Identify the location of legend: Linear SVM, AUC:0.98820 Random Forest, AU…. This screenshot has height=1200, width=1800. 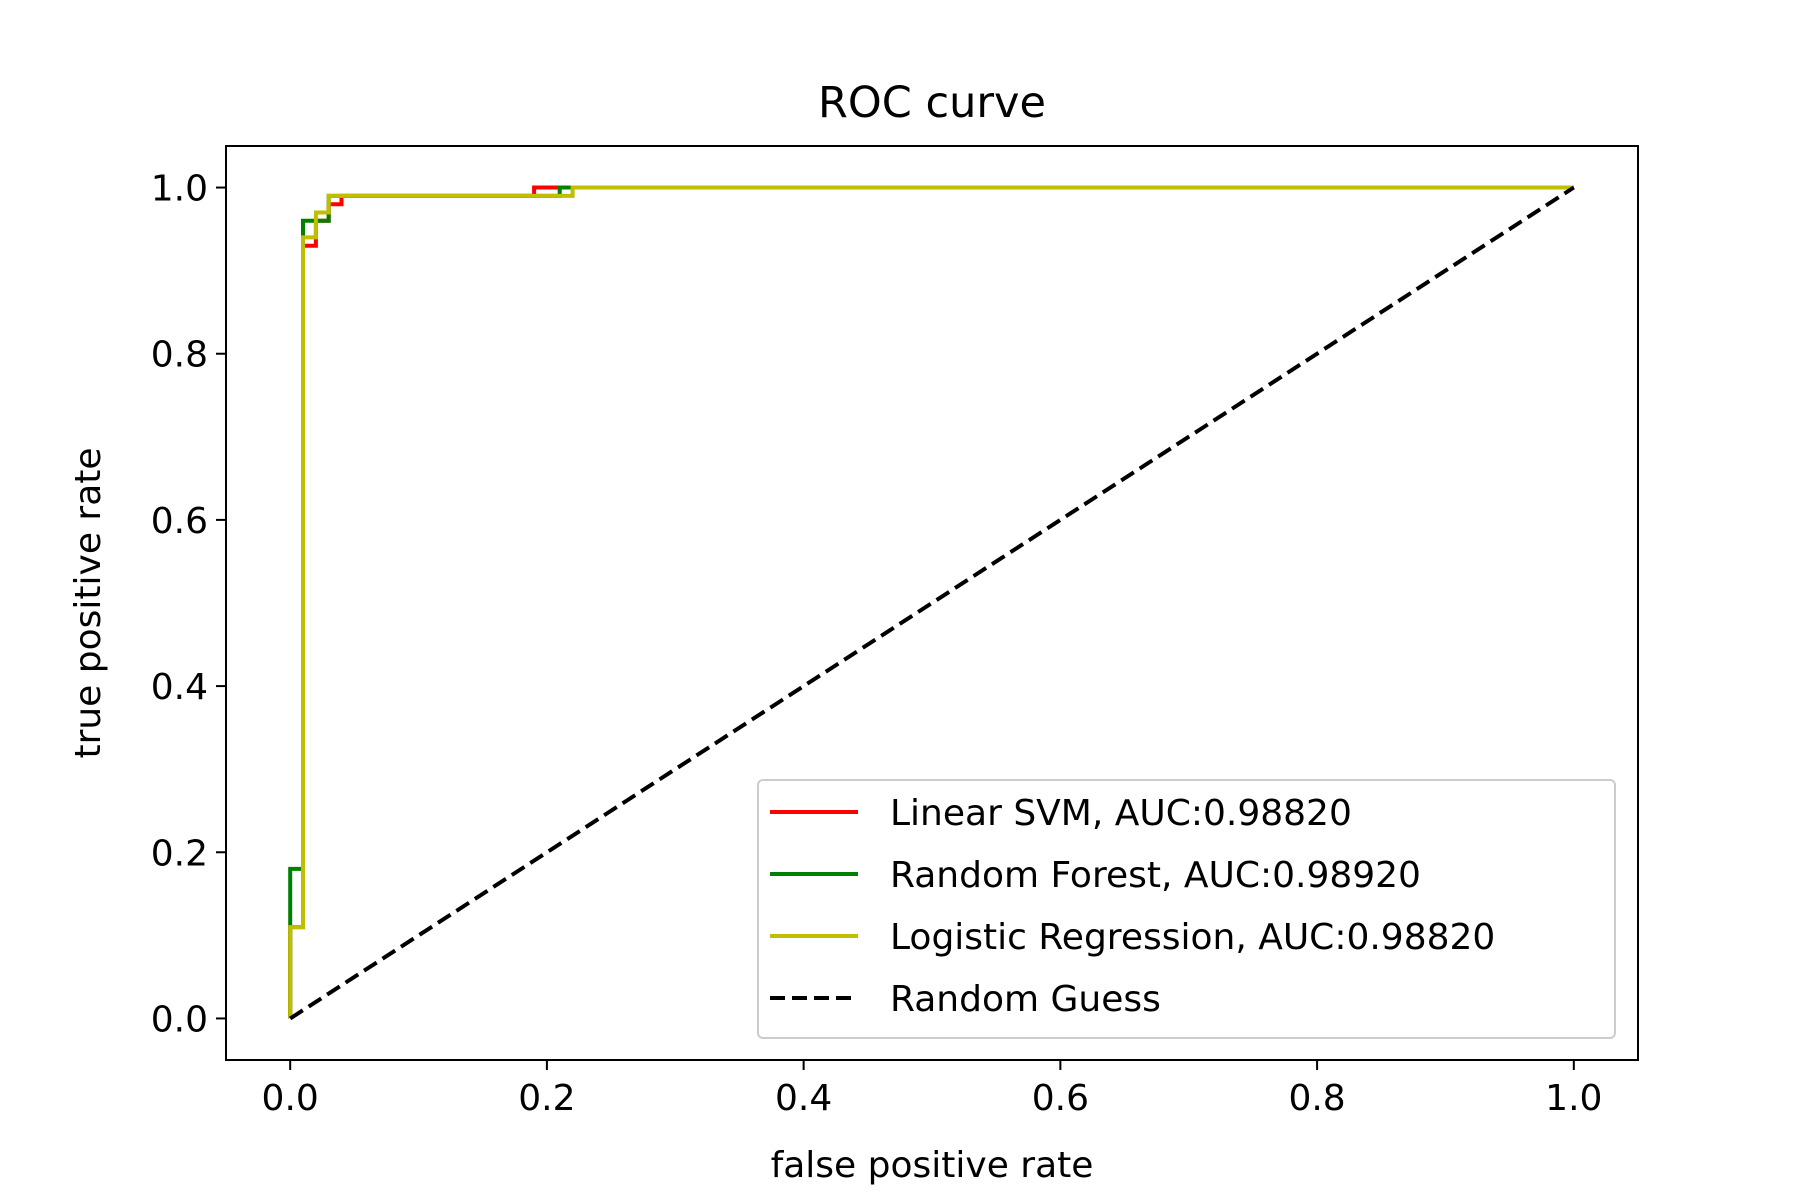
(1186, 909).